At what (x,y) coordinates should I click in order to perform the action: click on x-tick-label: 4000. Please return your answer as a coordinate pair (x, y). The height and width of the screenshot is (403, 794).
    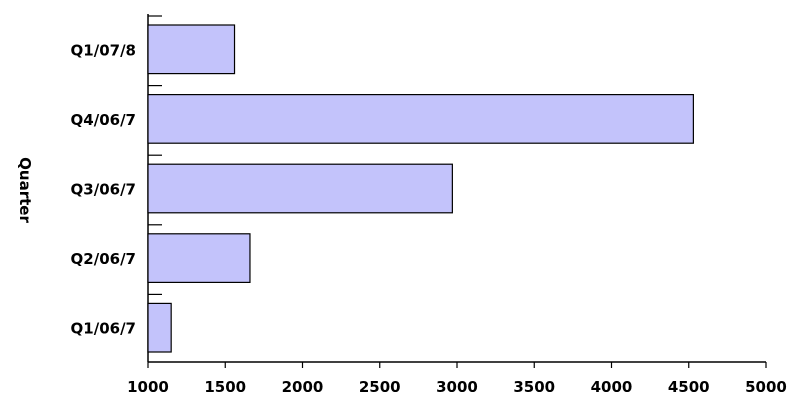
    Looking at the image, I should click on (612, 387).